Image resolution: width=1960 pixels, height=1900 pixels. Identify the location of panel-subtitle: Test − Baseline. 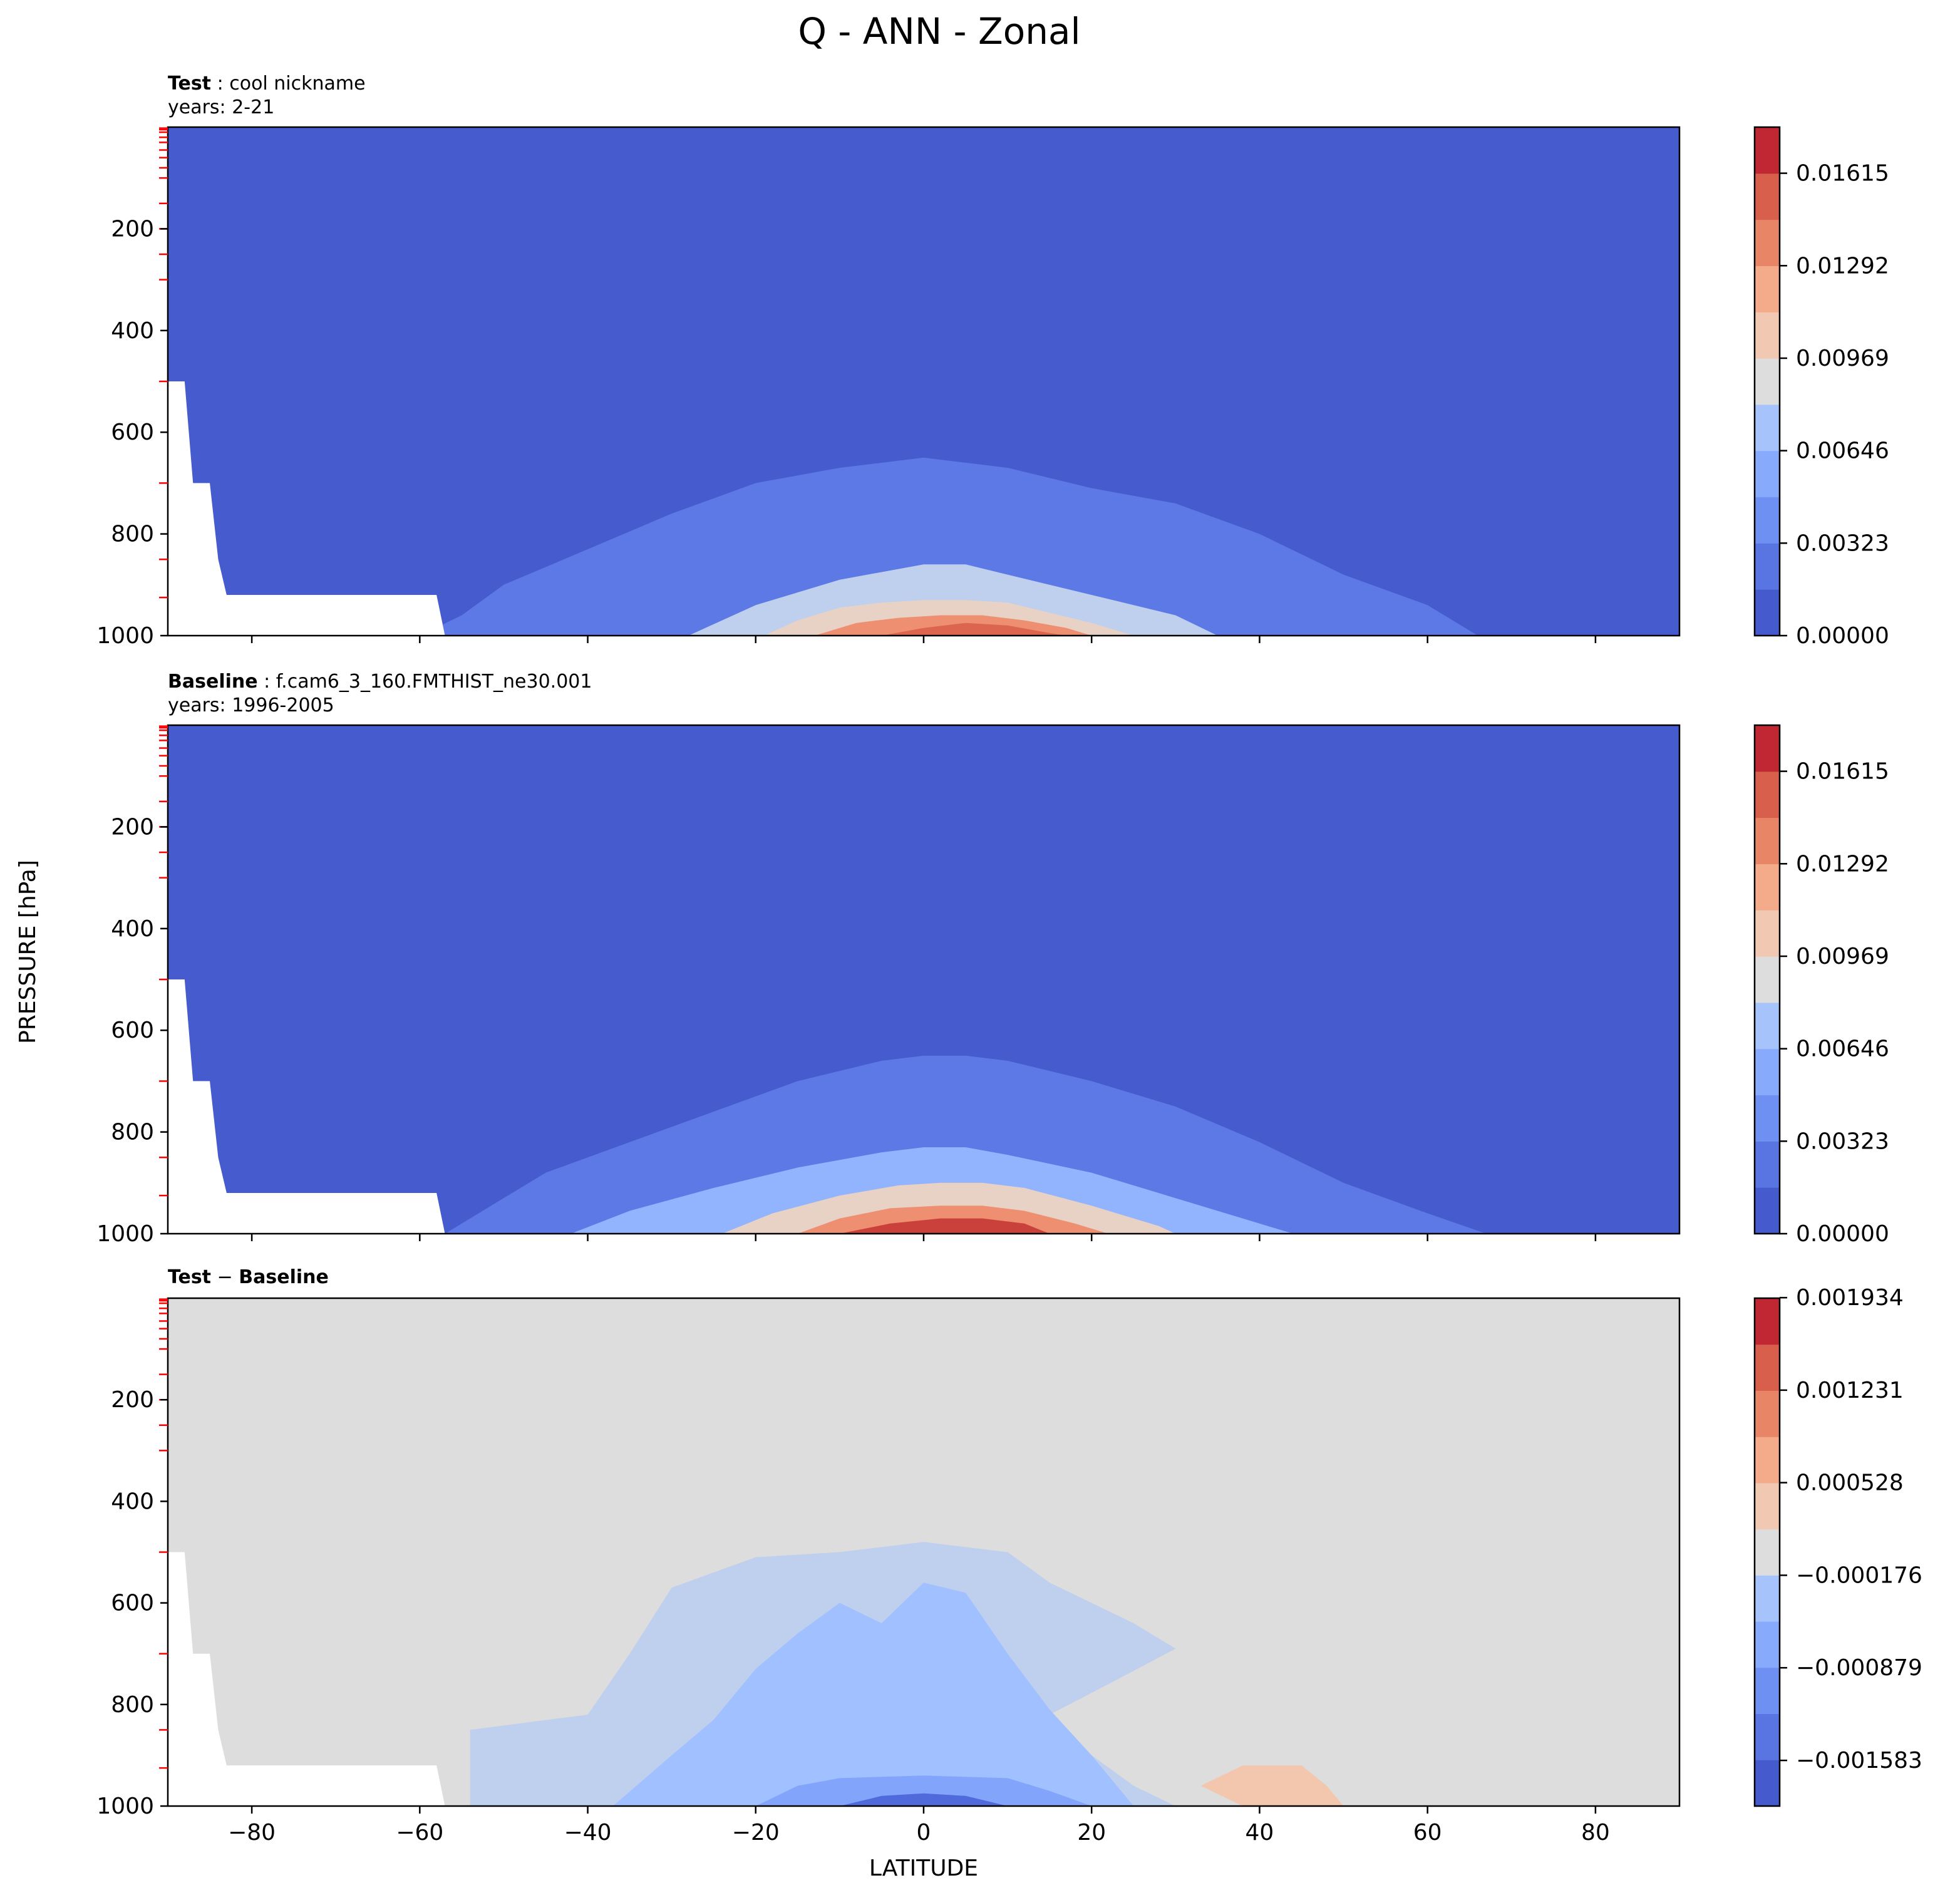
(249, 1277).